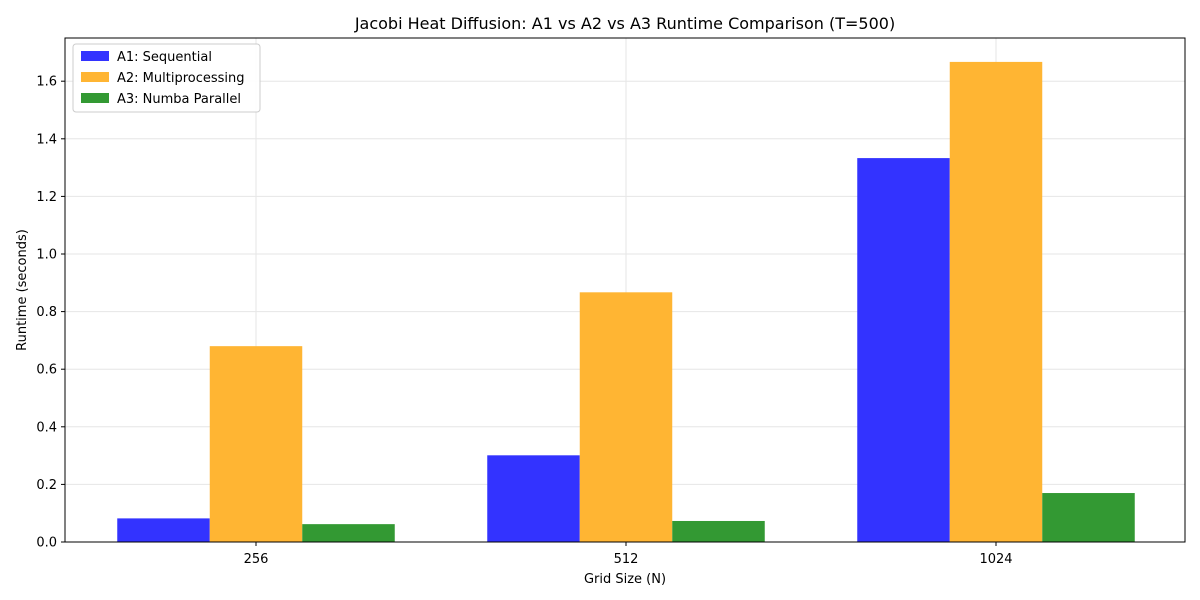 The image size is (1200, 600). I want to click on legend-label: A1: Sequential, so click(164, 57).